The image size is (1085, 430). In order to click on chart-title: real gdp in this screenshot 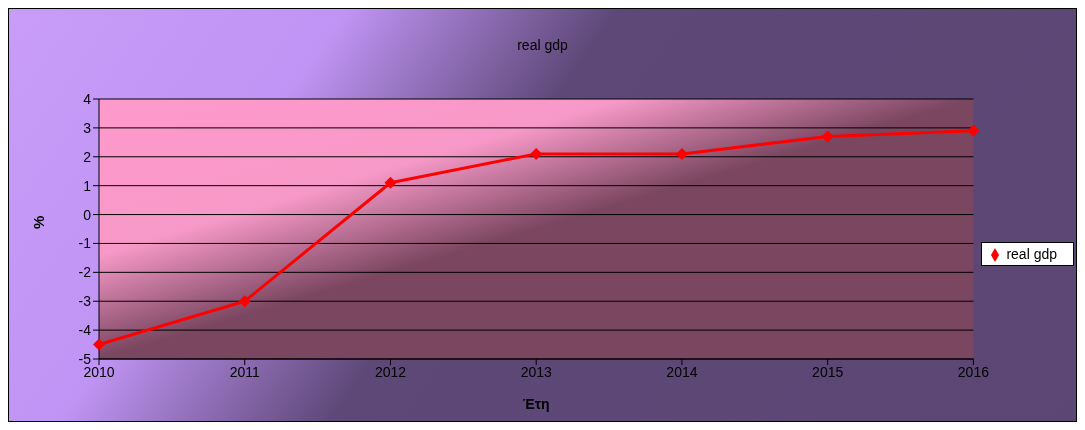, I will do `click(542, 45)`.